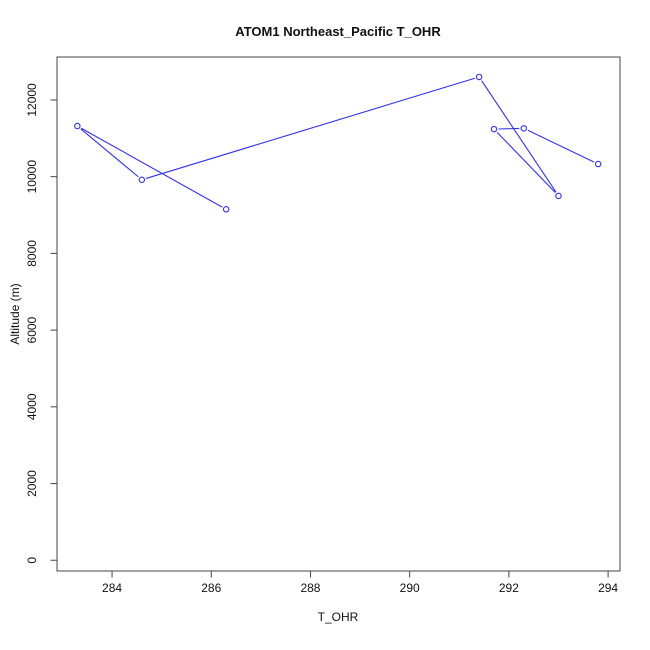  I want to click on y-tick-label: 4000, so click(32, 406).